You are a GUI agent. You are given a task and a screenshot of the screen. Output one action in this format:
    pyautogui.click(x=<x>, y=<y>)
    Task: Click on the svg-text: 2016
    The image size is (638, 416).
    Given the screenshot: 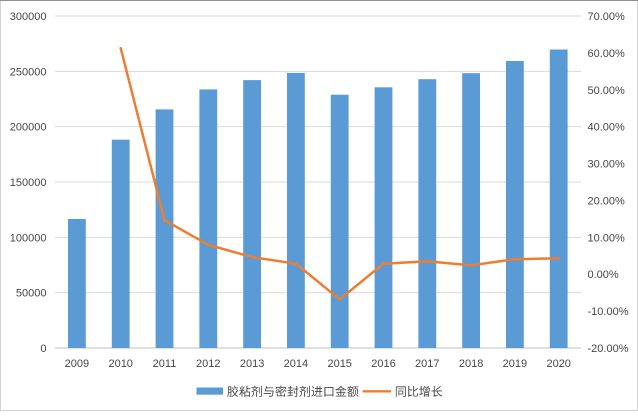 What is the action you would take?
    pyautogui.click(x=383, y=364)
    